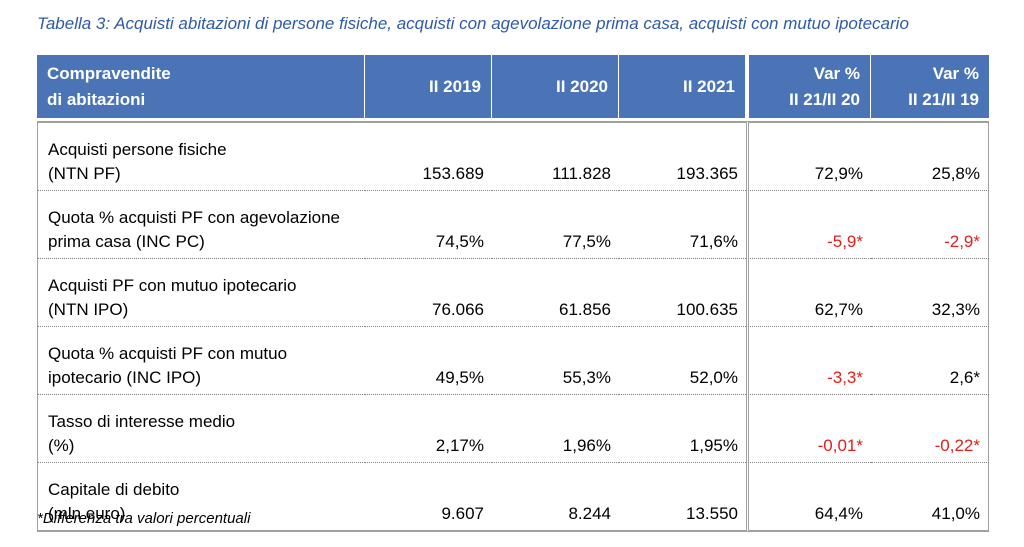 The height and width of the screenshot is (547, 1024). Describe the element at coordinates (428, 497) in the screenshot. I see `cell-2019: 9.607` at that location.